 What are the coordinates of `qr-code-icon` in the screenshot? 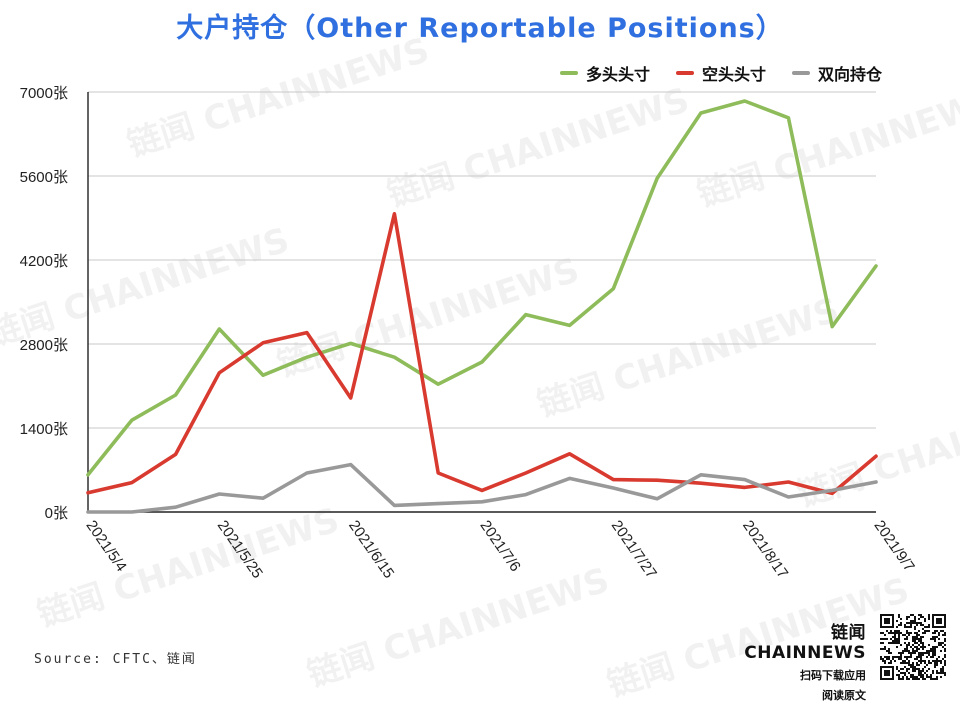 It's located at (913, 647).